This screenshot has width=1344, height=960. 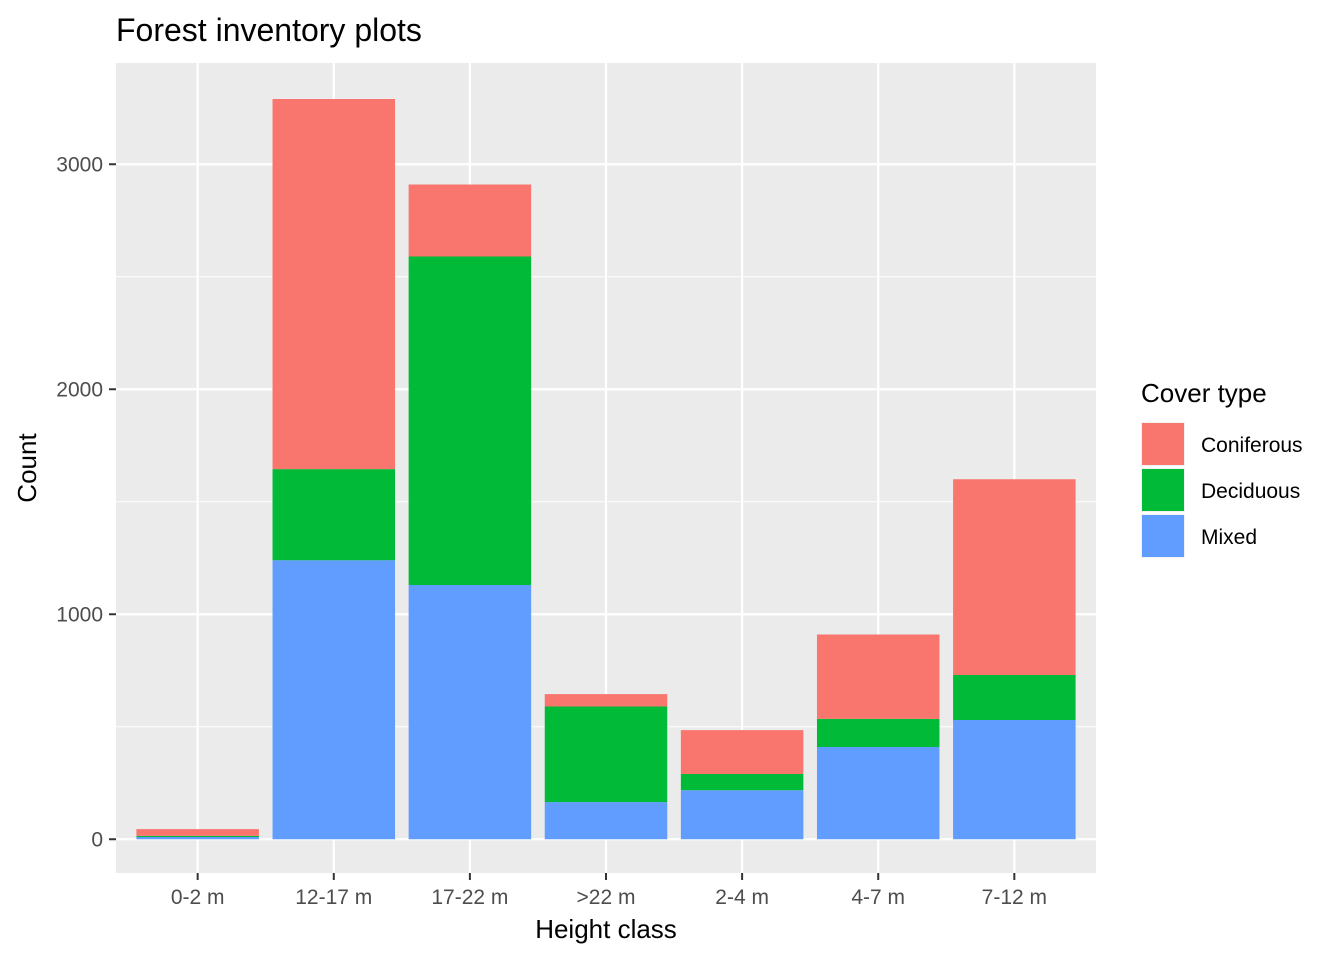 What do you see at coordinates (79, 614) in the screenshot?
I see `y-tick-label: 1000` at bounding box center [79, 614].